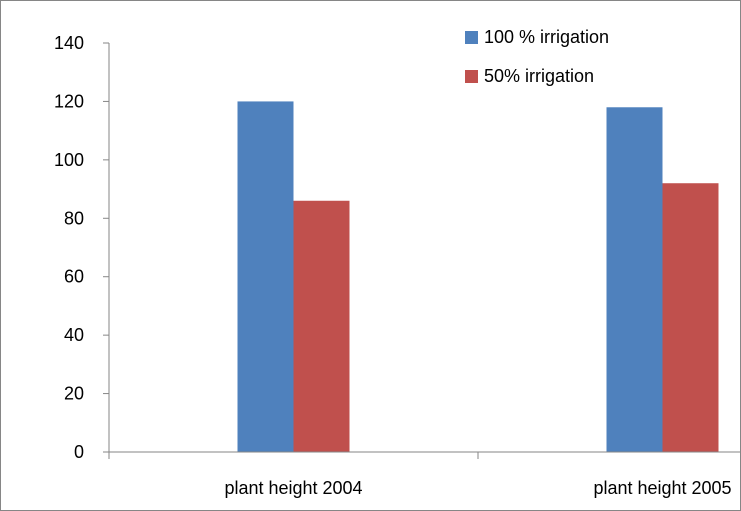  What do you see at coordinates (69, 101) in the screenshot?
I see `y-tick-label: 120` at bounding box center [69, 101].